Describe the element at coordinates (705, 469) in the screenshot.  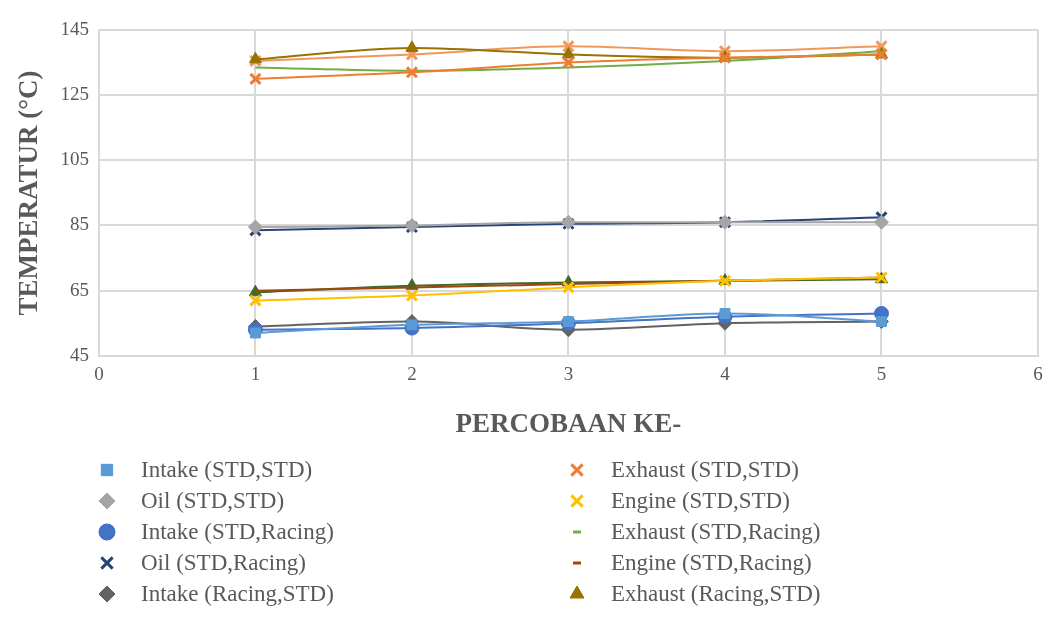
I see `legend-label: Exhaust (STD,STD)` at that location.